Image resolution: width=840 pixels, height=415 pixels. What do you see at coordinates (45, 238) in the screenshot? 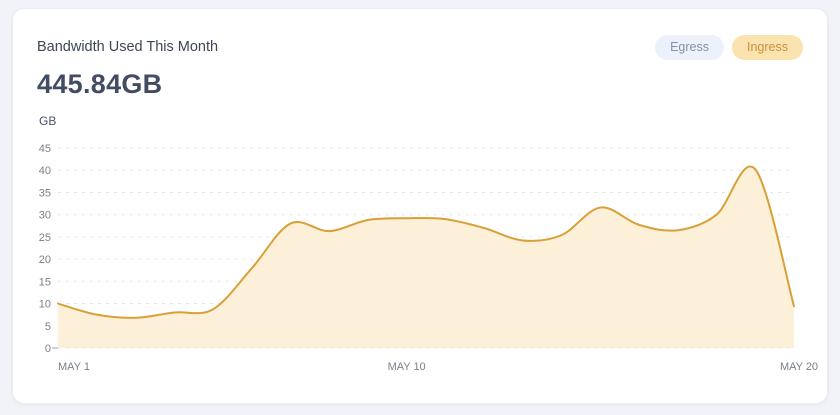
I see `y-tick-label: 25` at bounding box center [45, 238].